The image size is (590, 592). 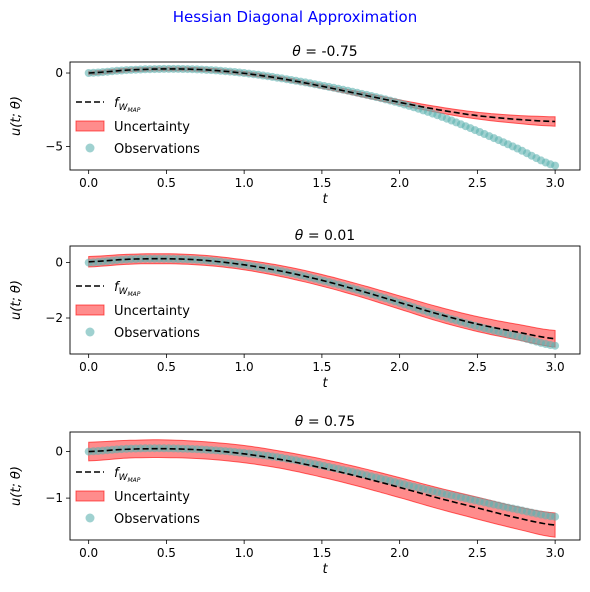 I want to click on panel-title: θ = -0.75, so click(x=324, y=52).